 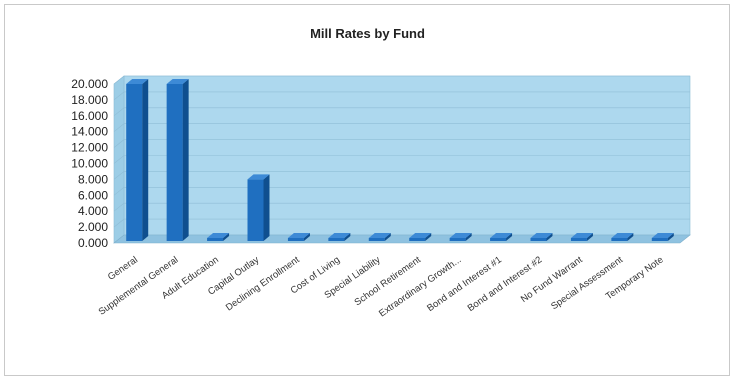 I want to click on y-tick-label: 12.000, so click(x=89, y=148).